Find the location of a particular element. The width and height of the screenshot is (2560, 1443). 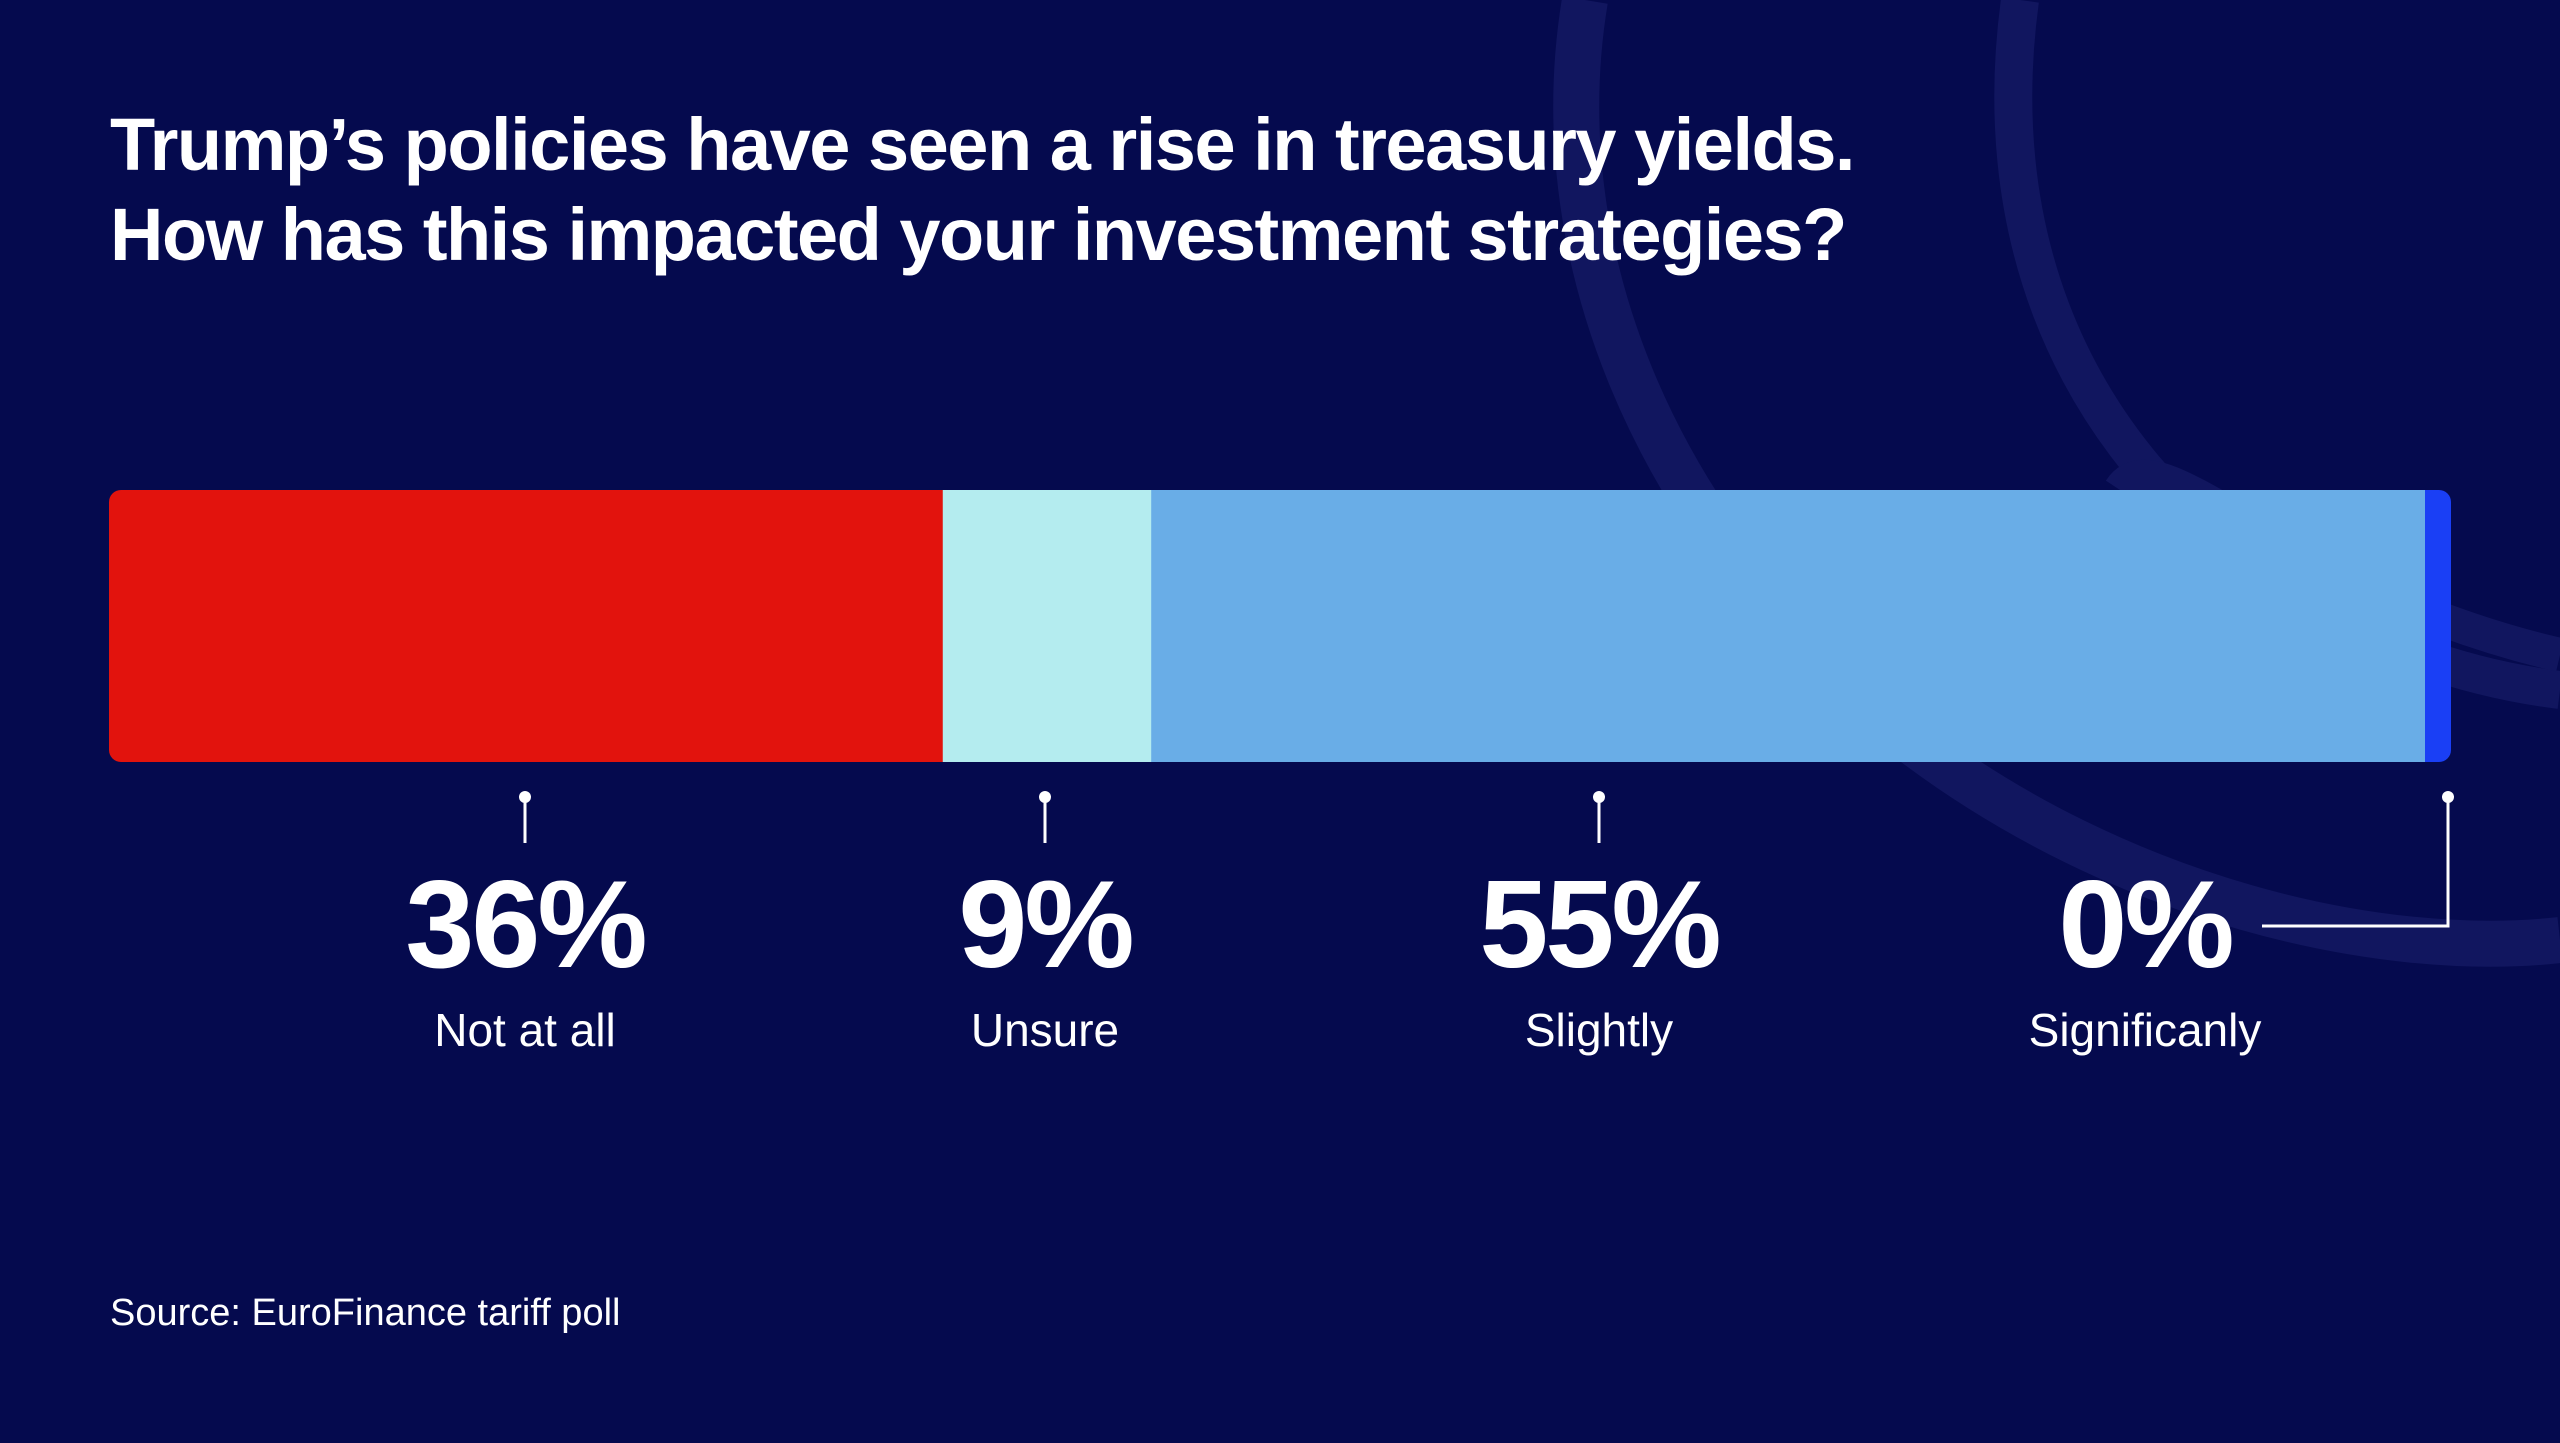

category-label-4: Significanly is located at coordinates (2145, 1030).